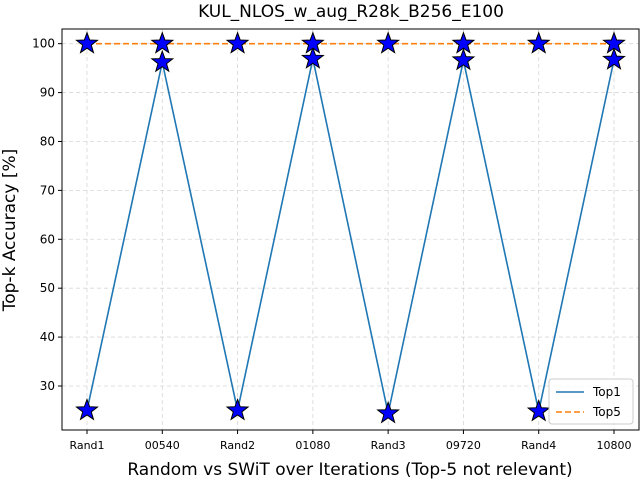 The height and width of the screenshot is (480, 640). What do you see at coordinates (312, 445) in the screenshot?
I see `x-tick-label: 01080` at bounding box center [312, 445].